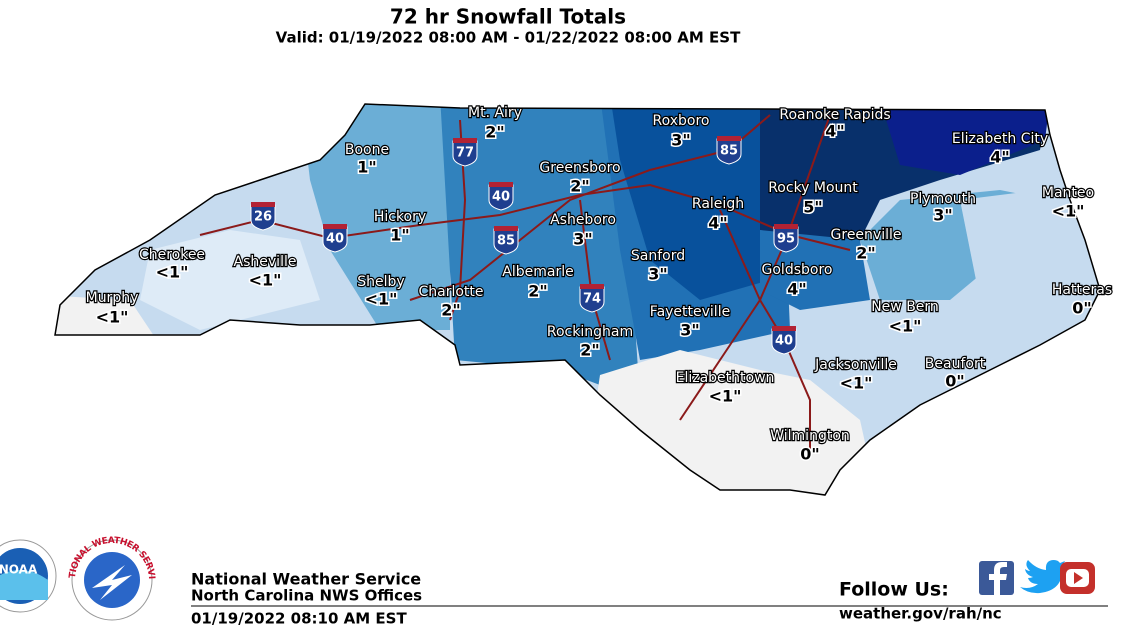 This screenshot has height=642, width=1141. Describe the element at coordinates (1043, 577) in the screenshot. I see `twitter-icon` at that location.